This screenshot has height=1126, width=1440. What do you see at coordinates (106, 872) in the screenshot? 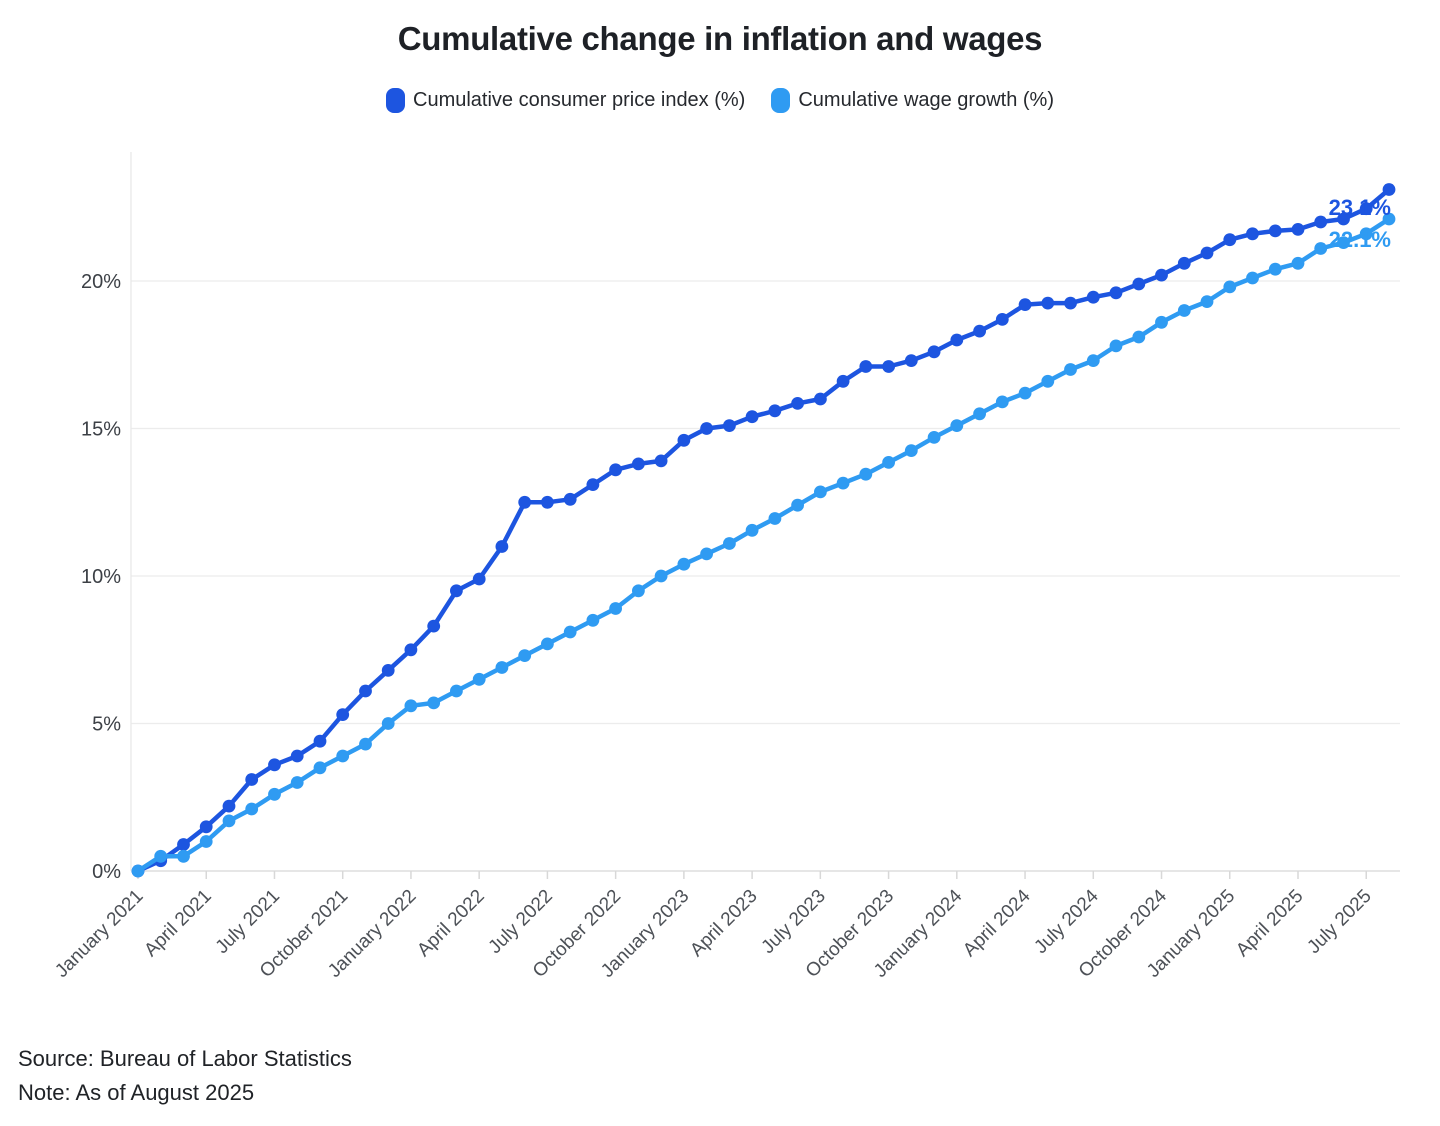
I see `svg-text: 0%` at bounding box center [106, 872].